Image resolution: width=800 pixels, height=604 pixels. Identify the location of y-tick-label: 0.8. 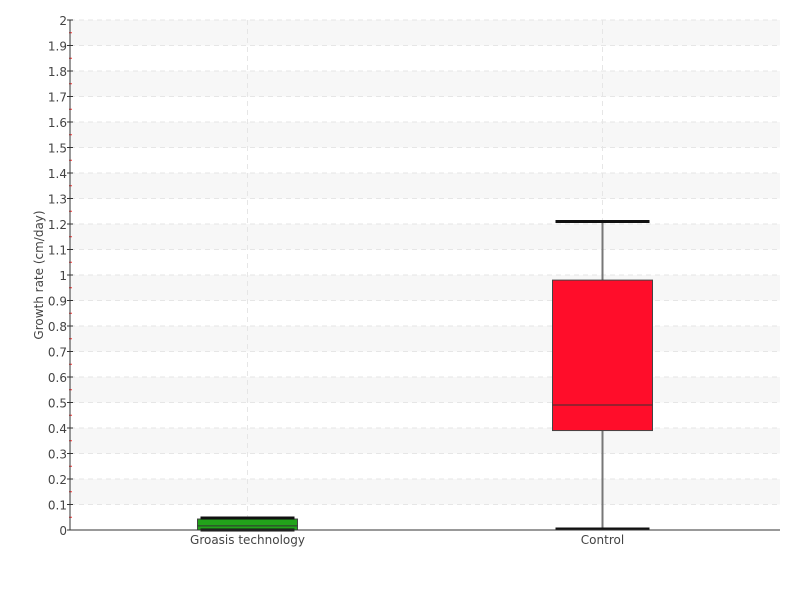
(57, 327).